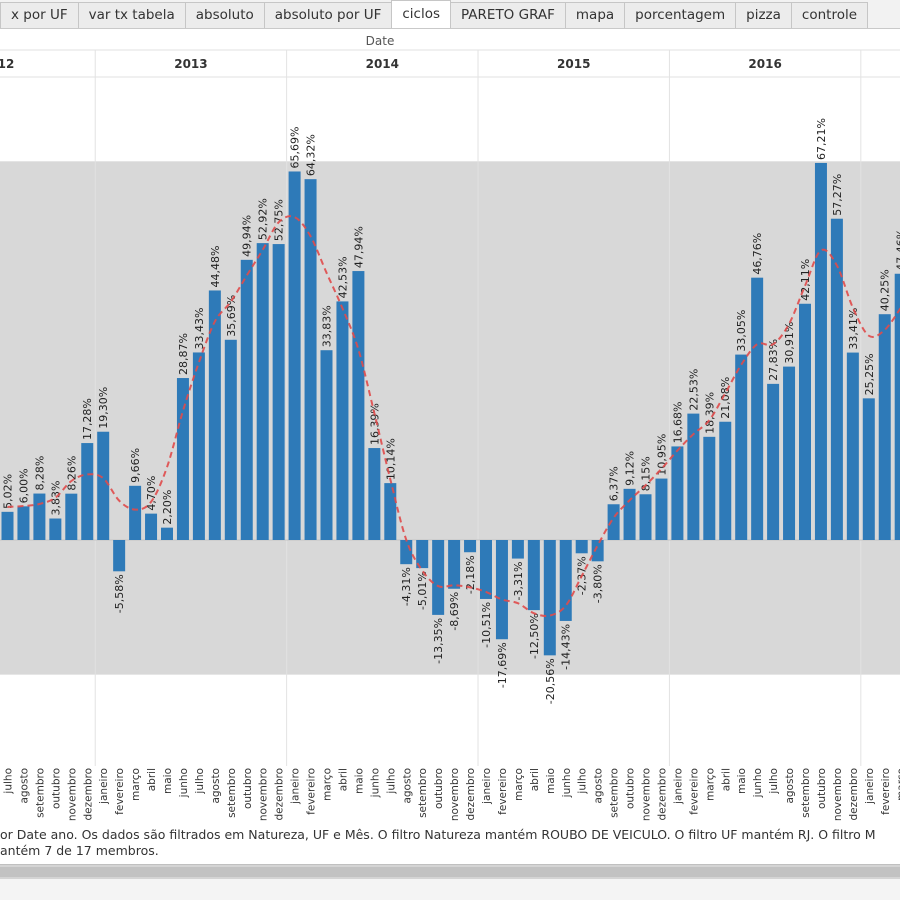 The height and width of the screenshot is (900, 900). I want to click on tab-2: absoluto, so click(224, 15).